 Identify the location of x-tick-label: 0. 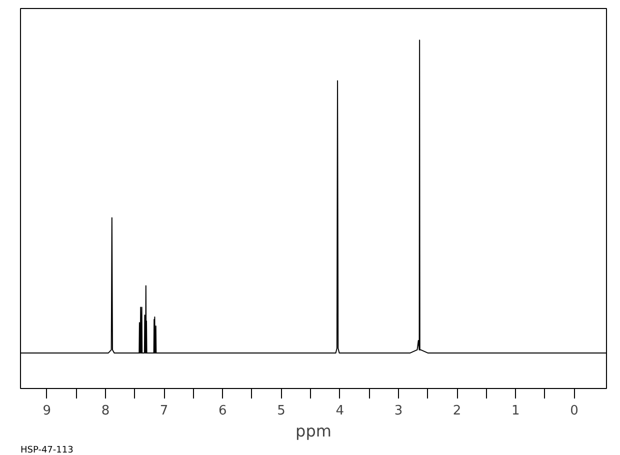
(574, 411).